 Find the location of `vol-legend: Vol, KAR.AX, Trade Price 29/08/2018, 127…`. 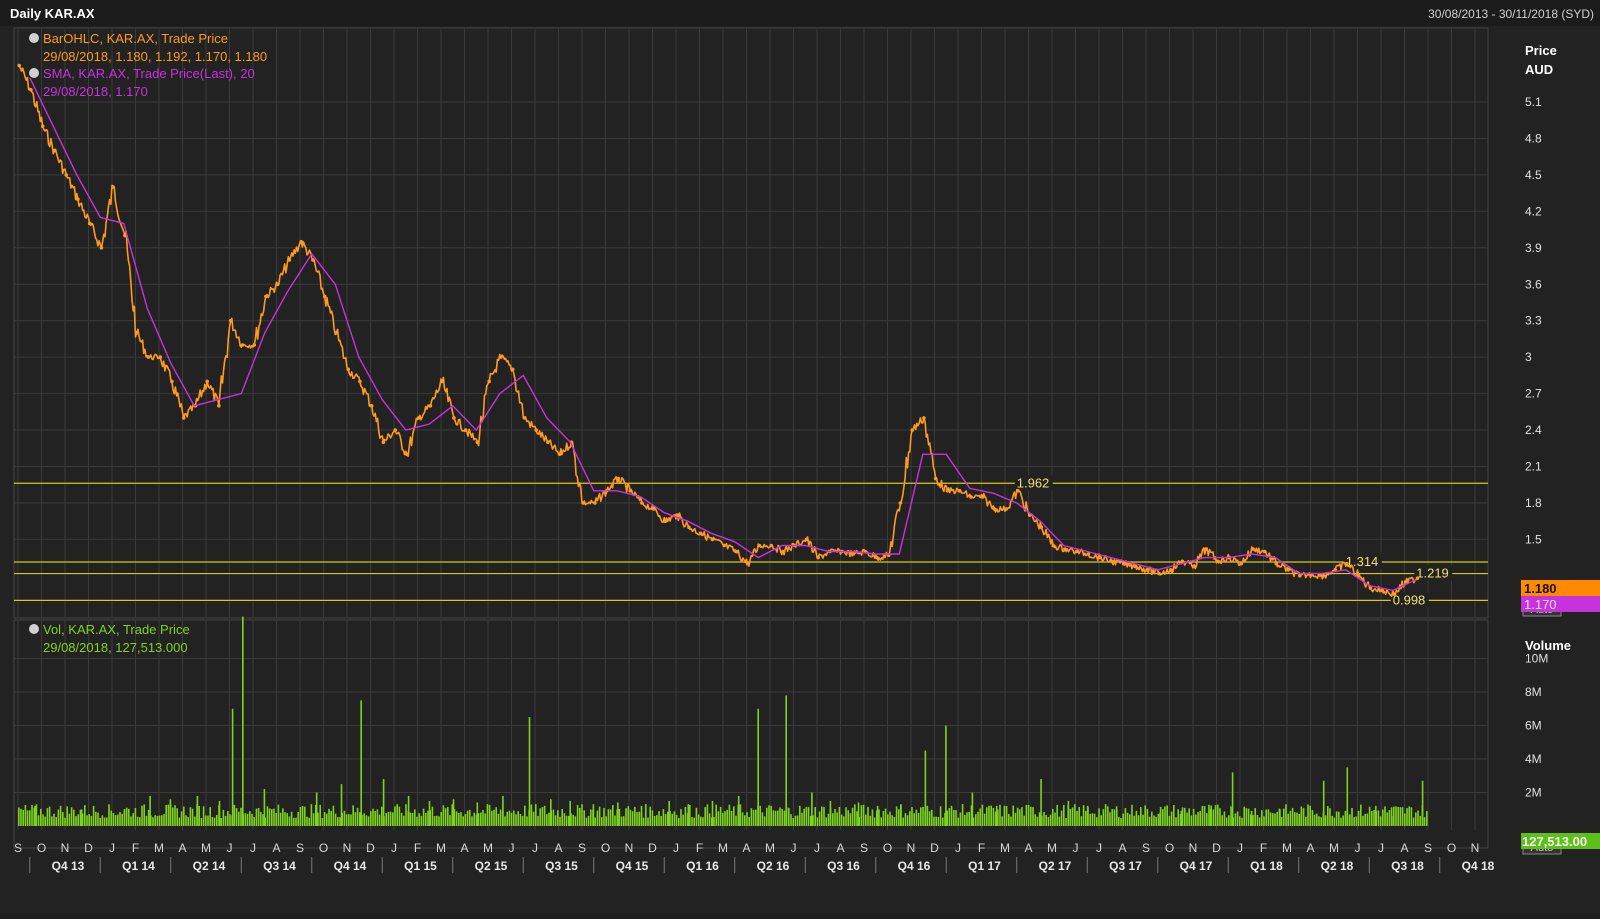

vol-legend: Vol, KAR.AX, Trade Price 29/08/2018, 127… is located at coordinates (109, 638).